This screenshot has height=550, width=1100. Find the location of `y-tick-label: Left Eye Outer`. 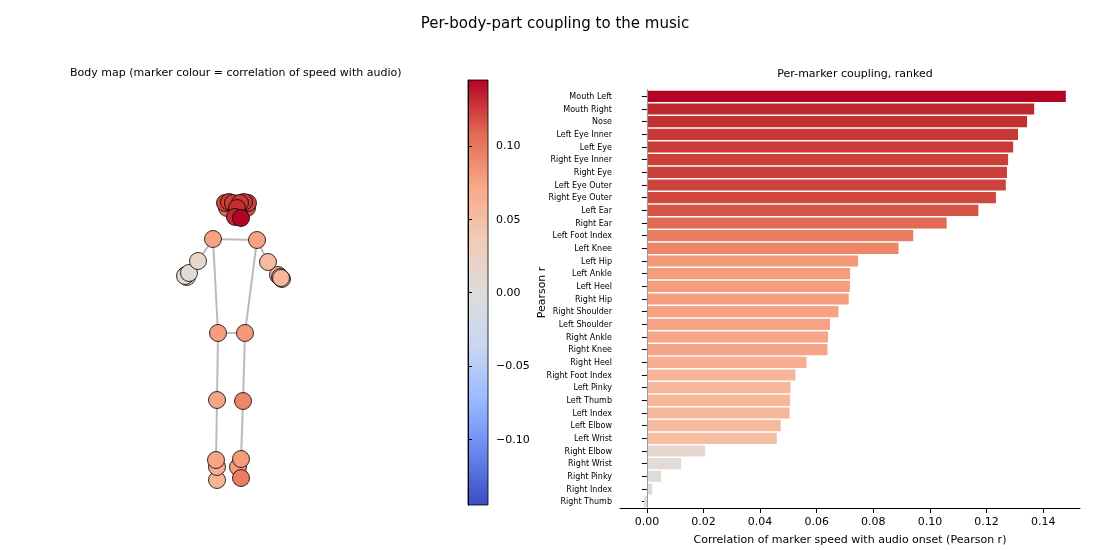

y-tick-label: Left Eye Outer is located at coordinates (583, 185).